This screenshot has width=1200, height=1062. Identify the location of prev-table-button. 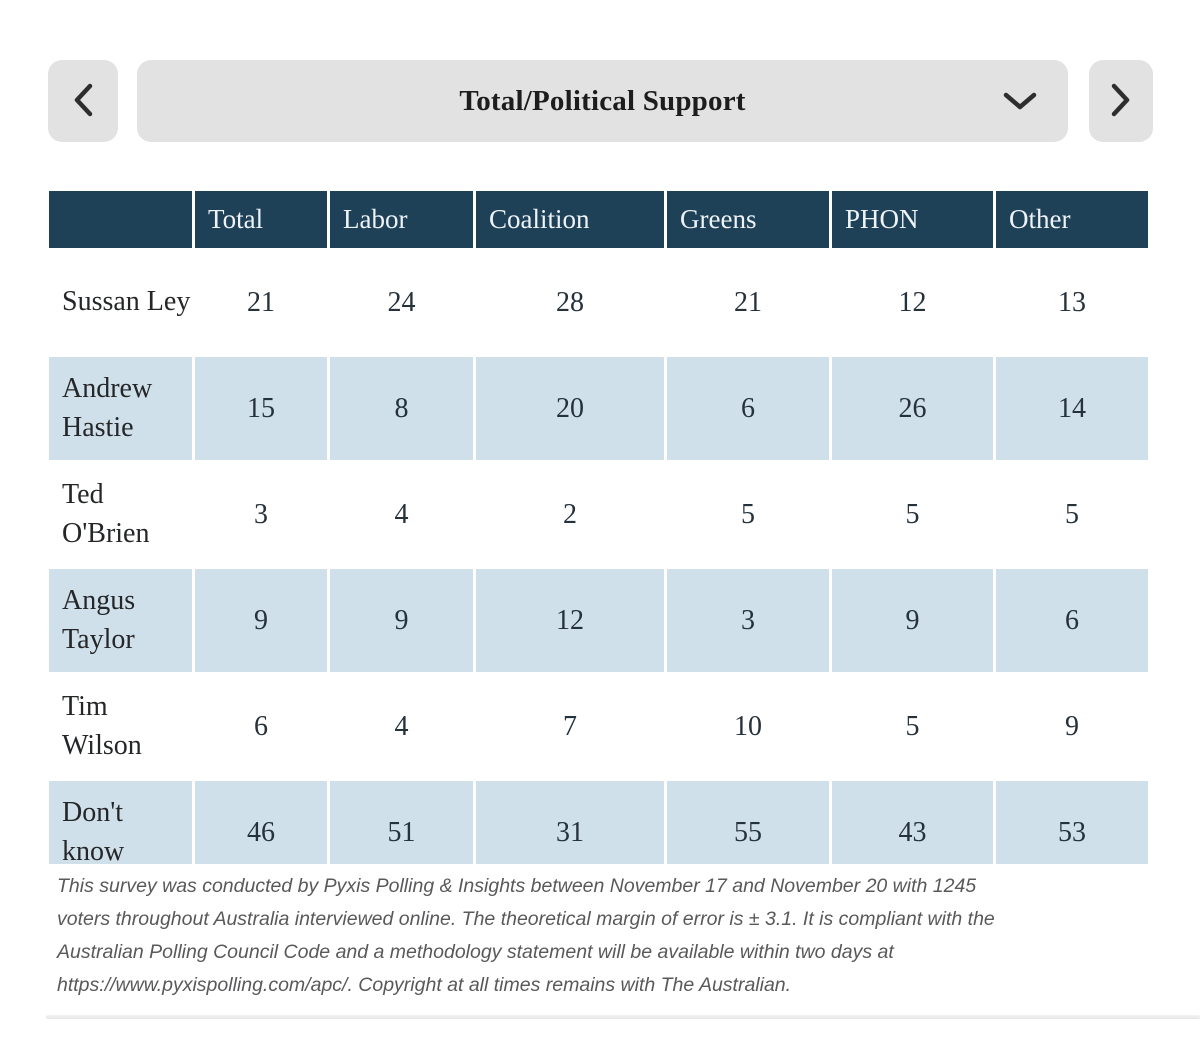
(83, 101).